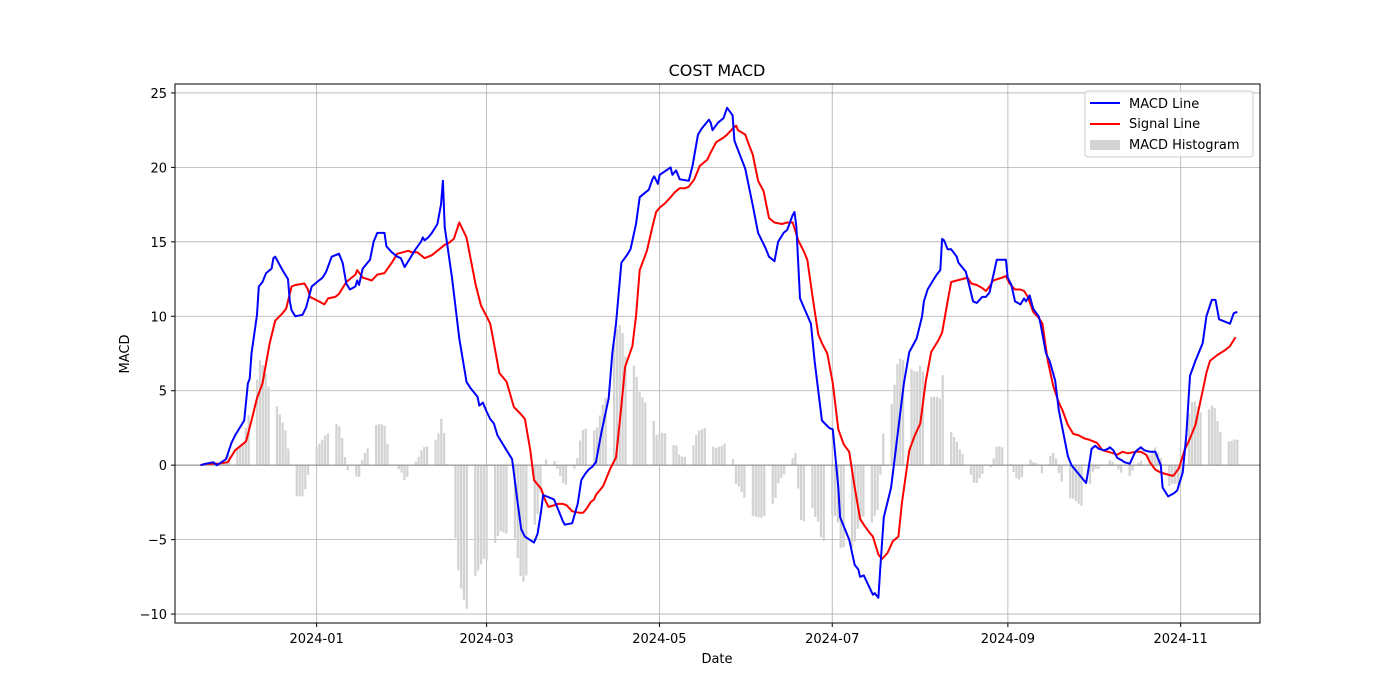 This screenshot has height=700, width=1400. Describe the element at coordinates (1184, 145) in the screenshot. I see `legend-histogram-label: MACD Histogram` at that location.